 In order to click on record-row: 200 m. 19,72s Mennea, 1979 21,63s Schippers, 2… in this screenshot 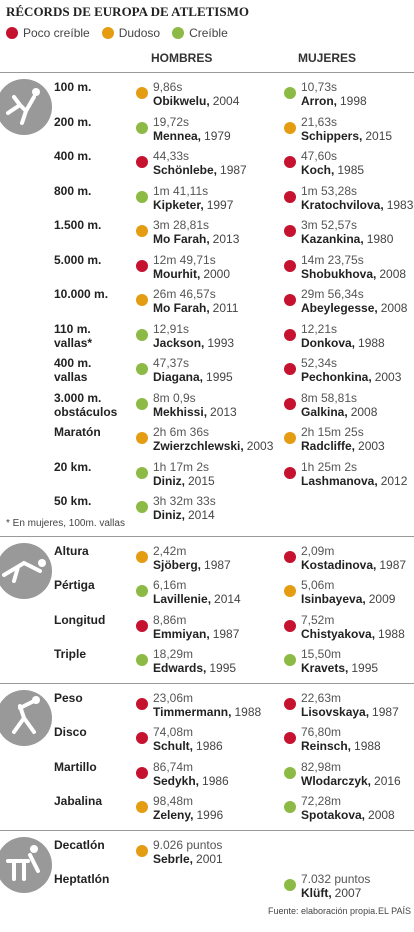, I will do `click(207, 129)`.